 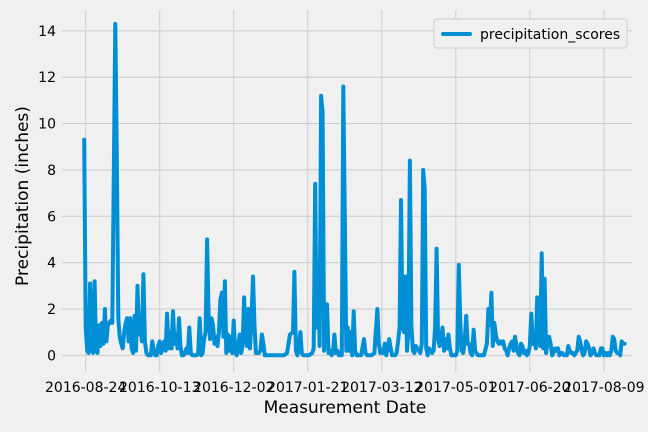 I want to click on legend-label: precipitation_scores, so click(x=550, y=35).